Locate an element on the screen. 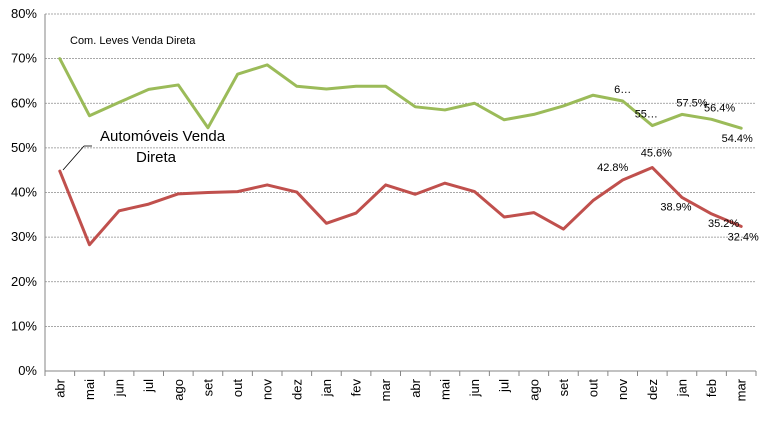 The height and width of the screenshot is (422, 768). y-axis-ticks: 0% 10% 20% 30% 40% 50% 60% 70% 80% is located at coordinates (24, 192).